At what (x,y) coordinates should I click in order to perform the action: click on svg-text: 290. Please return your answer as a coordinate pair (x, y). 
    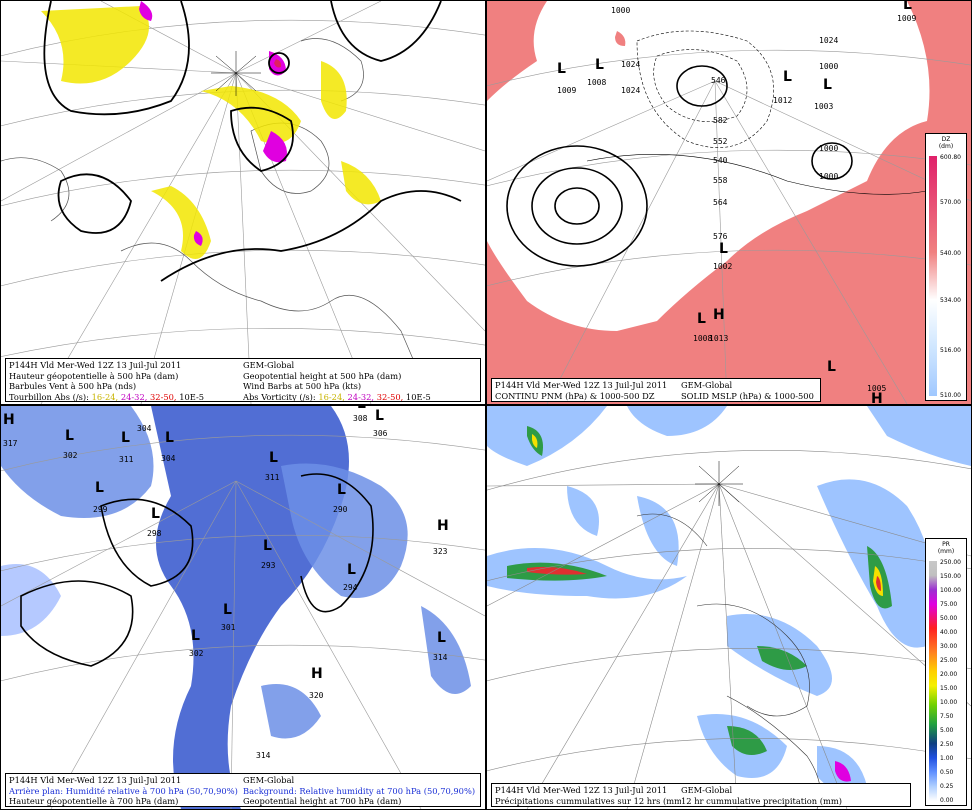
    Looking at the image, I should click on (340, 509).